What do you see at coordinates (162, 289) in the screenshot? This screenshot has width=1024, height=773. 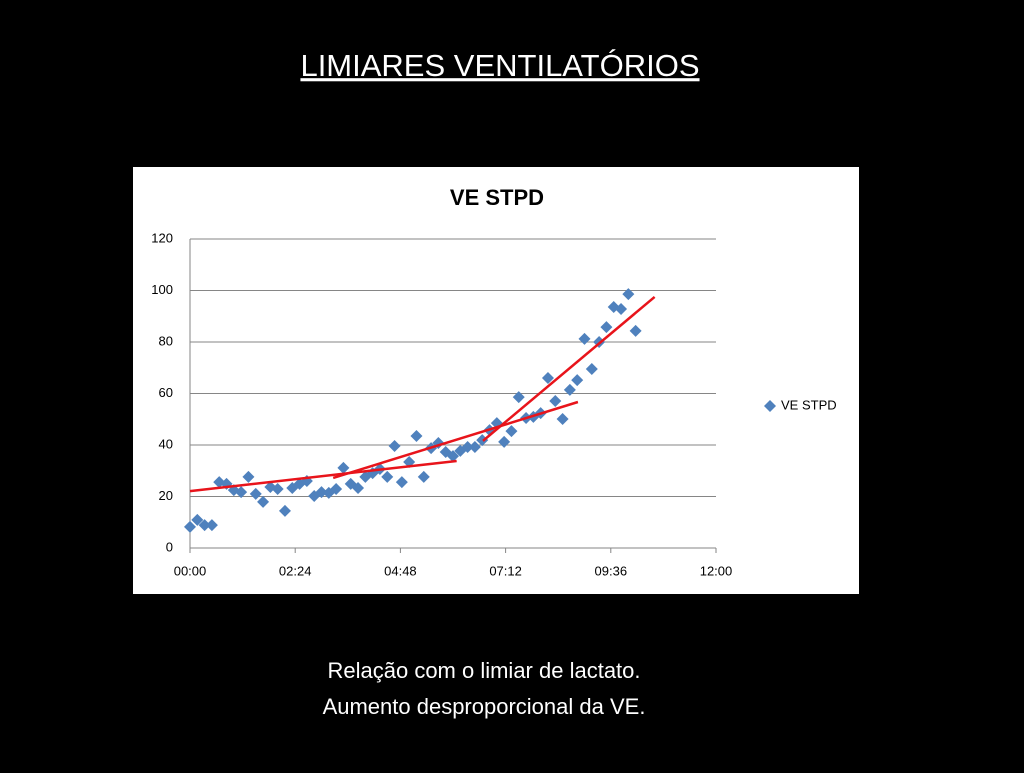 I see `y-tick-label: 100` at bounding box center [162, 289].